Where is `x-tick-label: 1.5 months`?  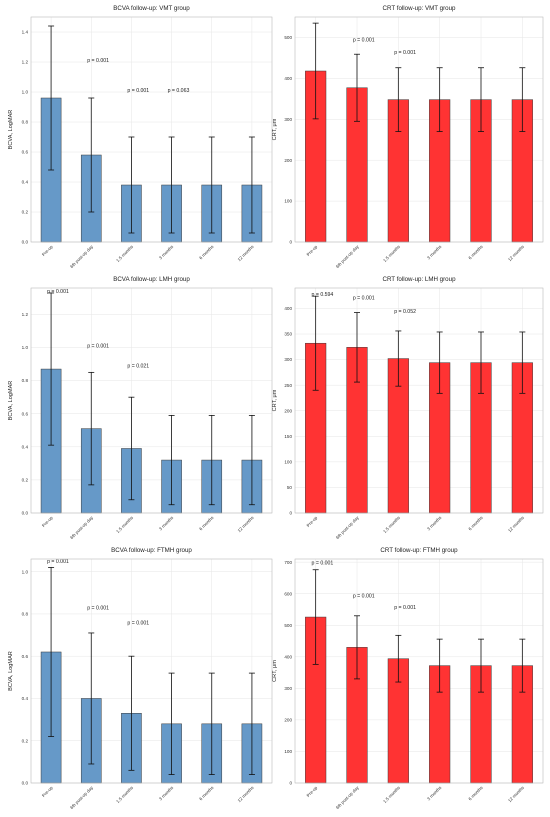
x-tick-label: 1.5 months is located at coordinates (391, 794).